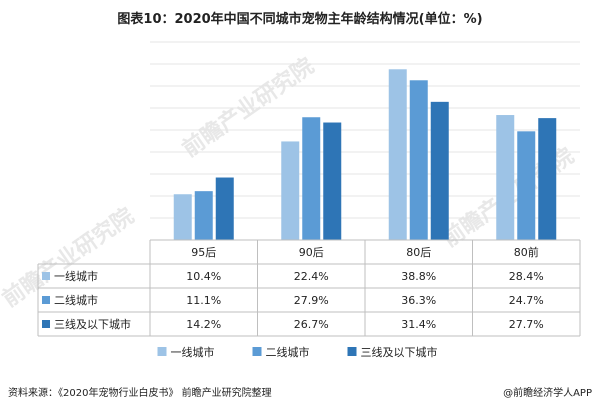 Image resolution: width=600 pixels, height=408 pixels. Describe the element at coordinates (140, 393) in the screenshot. I see `source-note: 资料来源：《2020年宠物行业白皮书》 前瞻产业研究院整理` at that location.